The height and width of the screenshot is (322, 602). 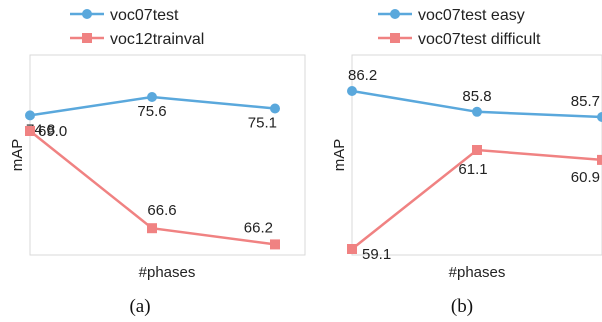 What do you see at coordinates (262, 123) in the screenshot?
I see `chart-a-series-1-label-3: 75.1` at bounding box center [262, 123].